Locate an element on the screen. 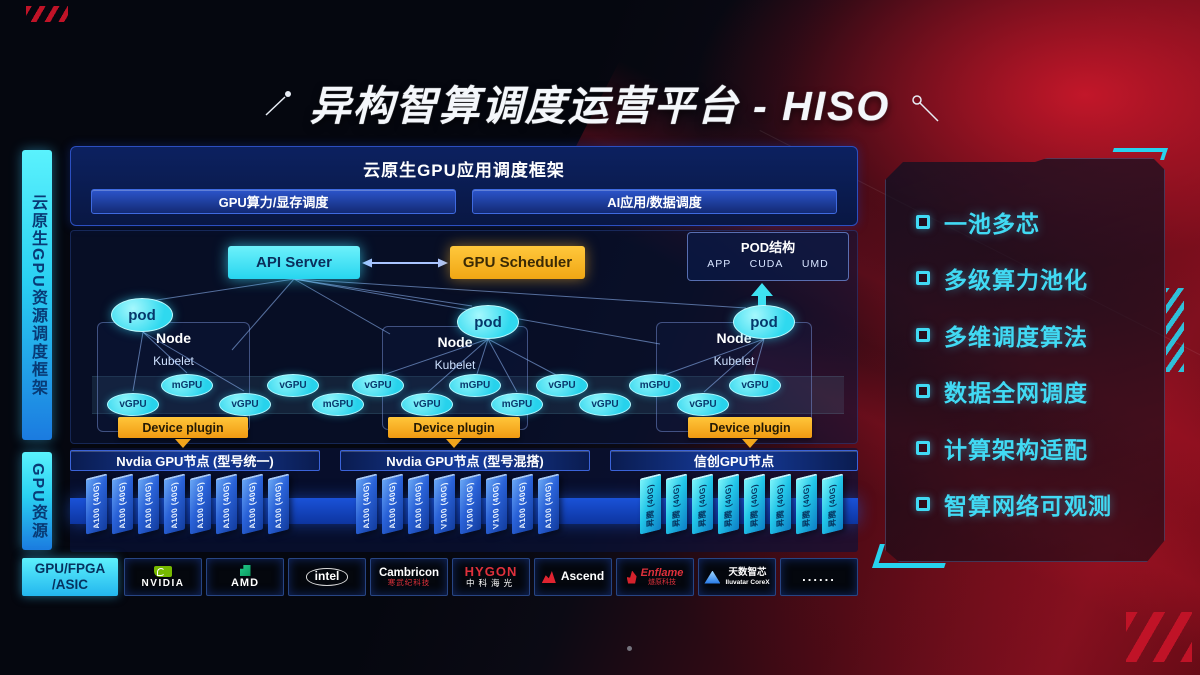  vendor-hygon-logo: HYGON 中科海光 is located at coordinates (491, 577).